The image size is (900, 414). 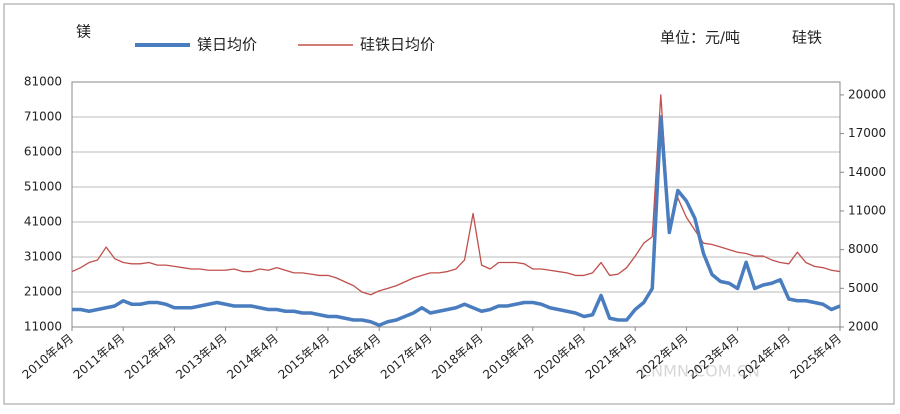 What do you see at coordinates (863, 327) in the screenshot?
I see `y2-tick-label: 2000` at bounding box center [863, 327].